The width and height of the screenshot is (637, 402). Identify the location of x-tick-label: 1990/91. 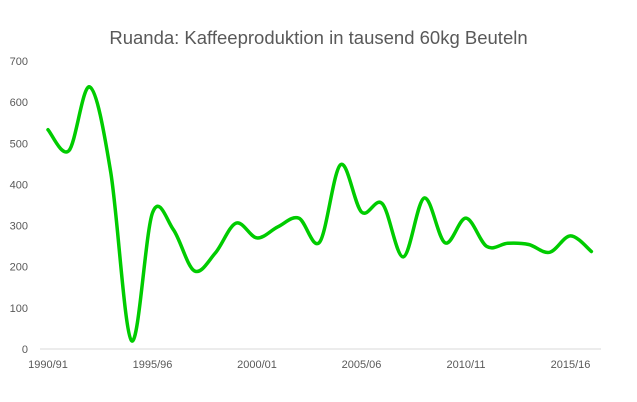
(48, 365).